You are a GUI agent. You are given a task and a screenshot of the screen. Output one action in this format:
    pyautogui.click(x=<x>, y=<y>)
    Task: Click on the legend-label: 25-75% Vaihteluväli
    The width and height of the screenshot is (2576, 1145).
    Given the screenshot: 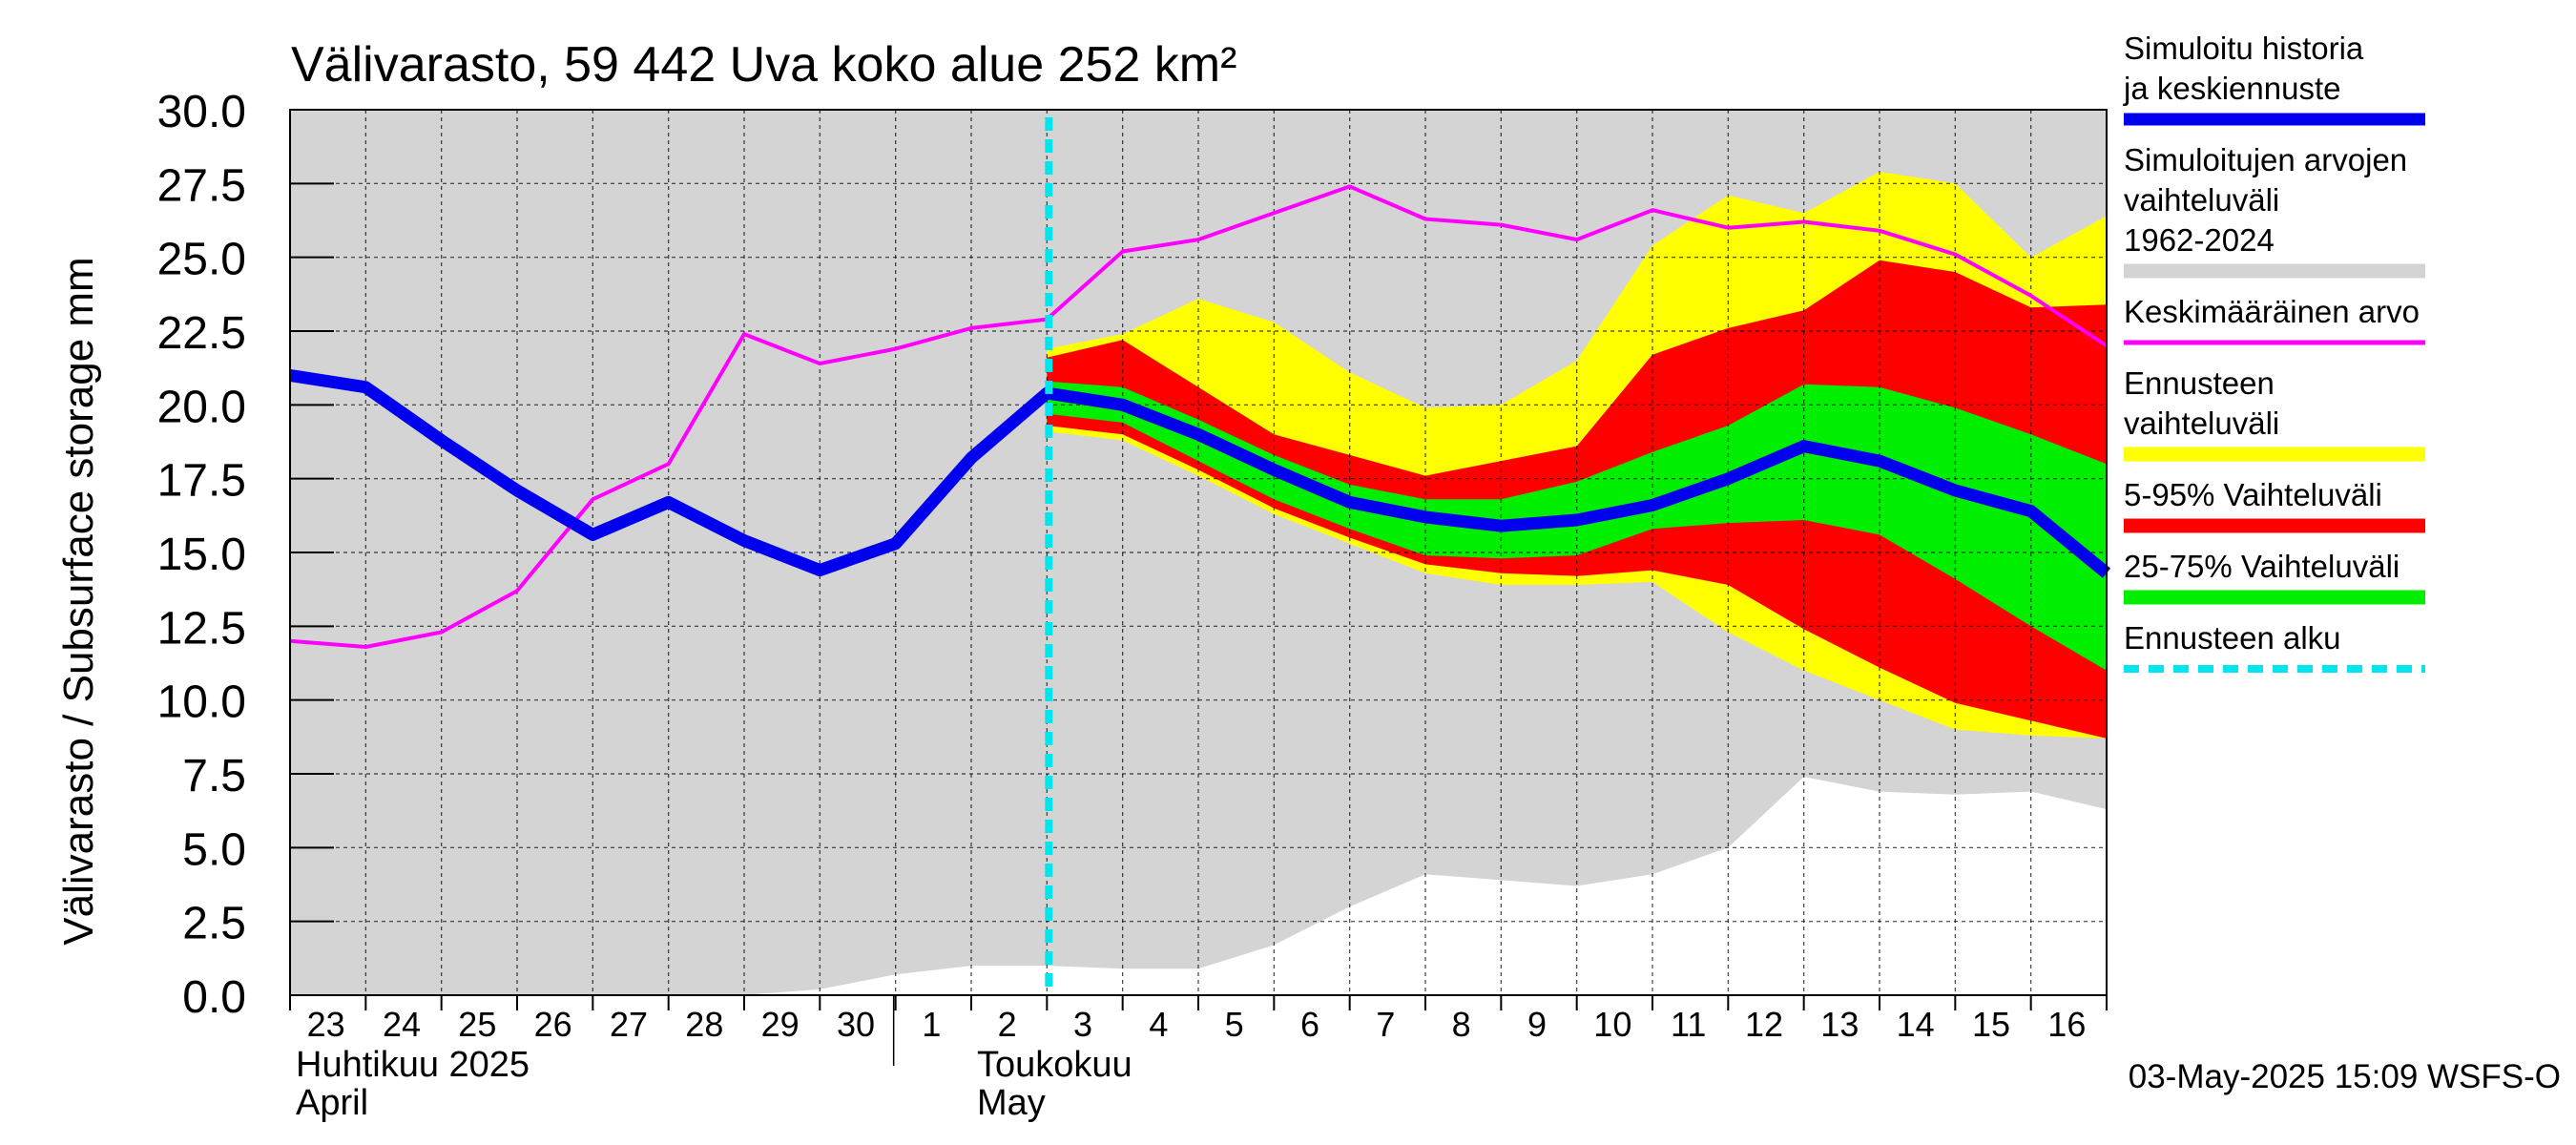 What is the action you would take?
    pyautogui.click(x=2261, y=566)
    